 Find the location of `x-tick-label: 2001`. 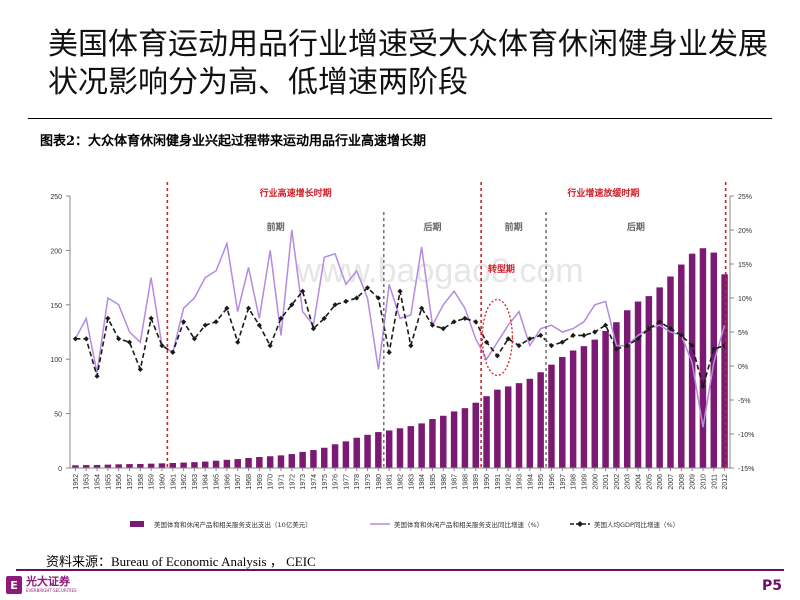

x-tick-label: 2001 is located at coordinates (606, 482).